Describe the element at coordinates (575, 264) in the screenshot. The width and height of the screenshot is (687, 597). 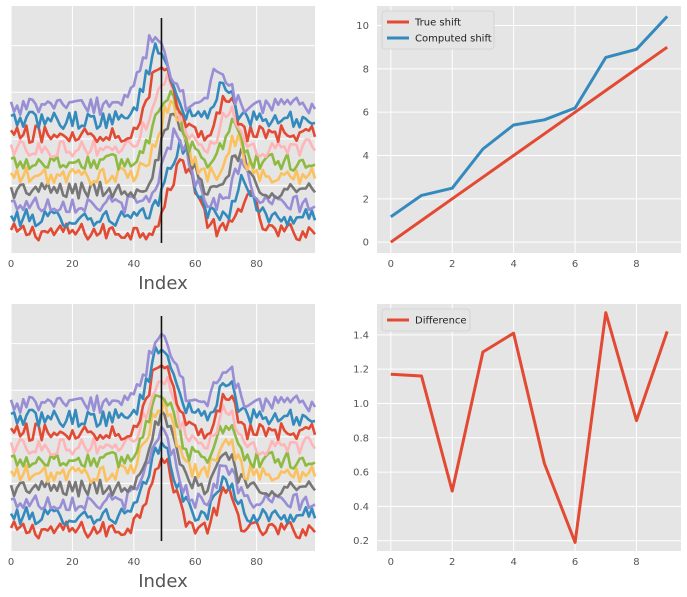
I see `shift-comparison-x-tick-label: 6` at that location.